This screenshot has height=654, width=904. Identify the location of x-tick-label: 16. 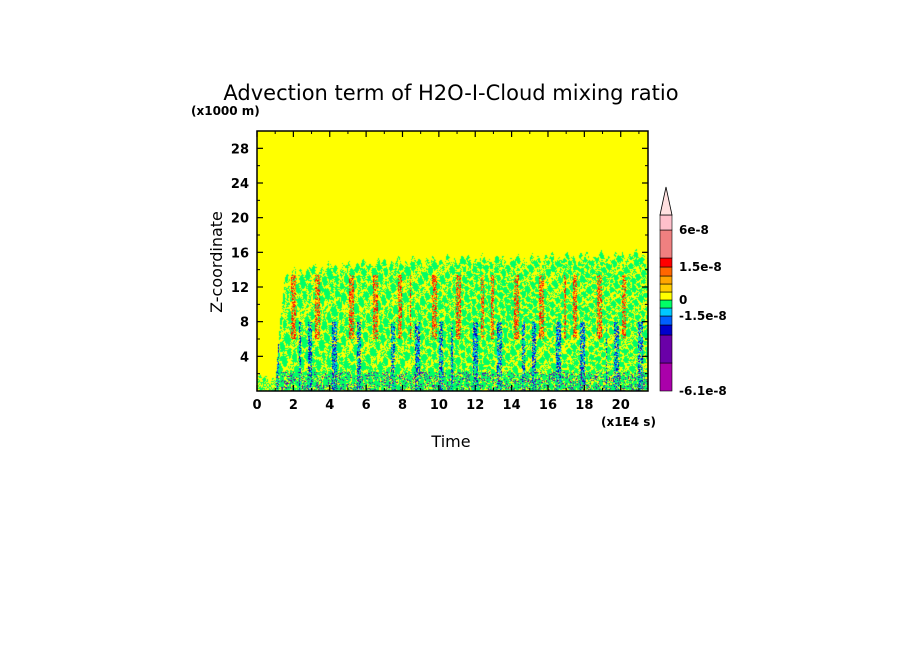
(548, 405).